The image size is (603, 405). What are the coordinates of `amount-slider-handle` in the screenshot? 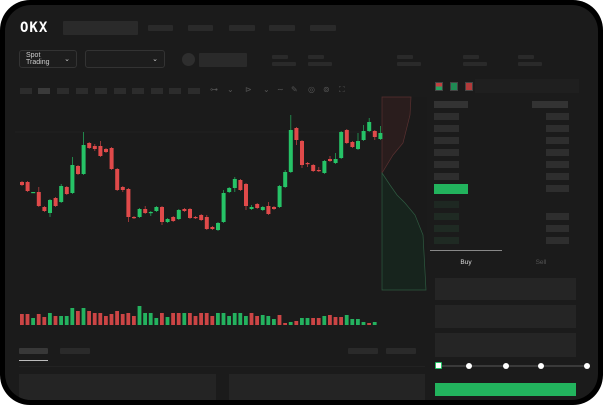 It's located at (438, 365).